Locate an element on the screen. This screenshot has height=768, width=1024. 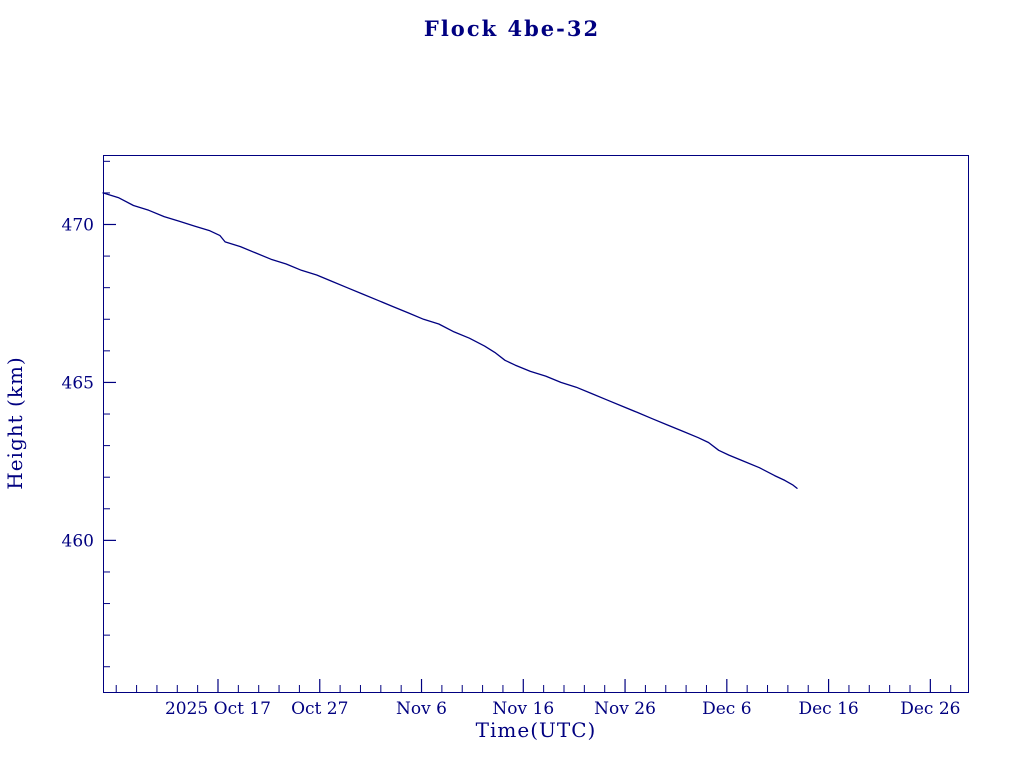
x-tick-label: Nov 26 is located at coordinates (625, 709).